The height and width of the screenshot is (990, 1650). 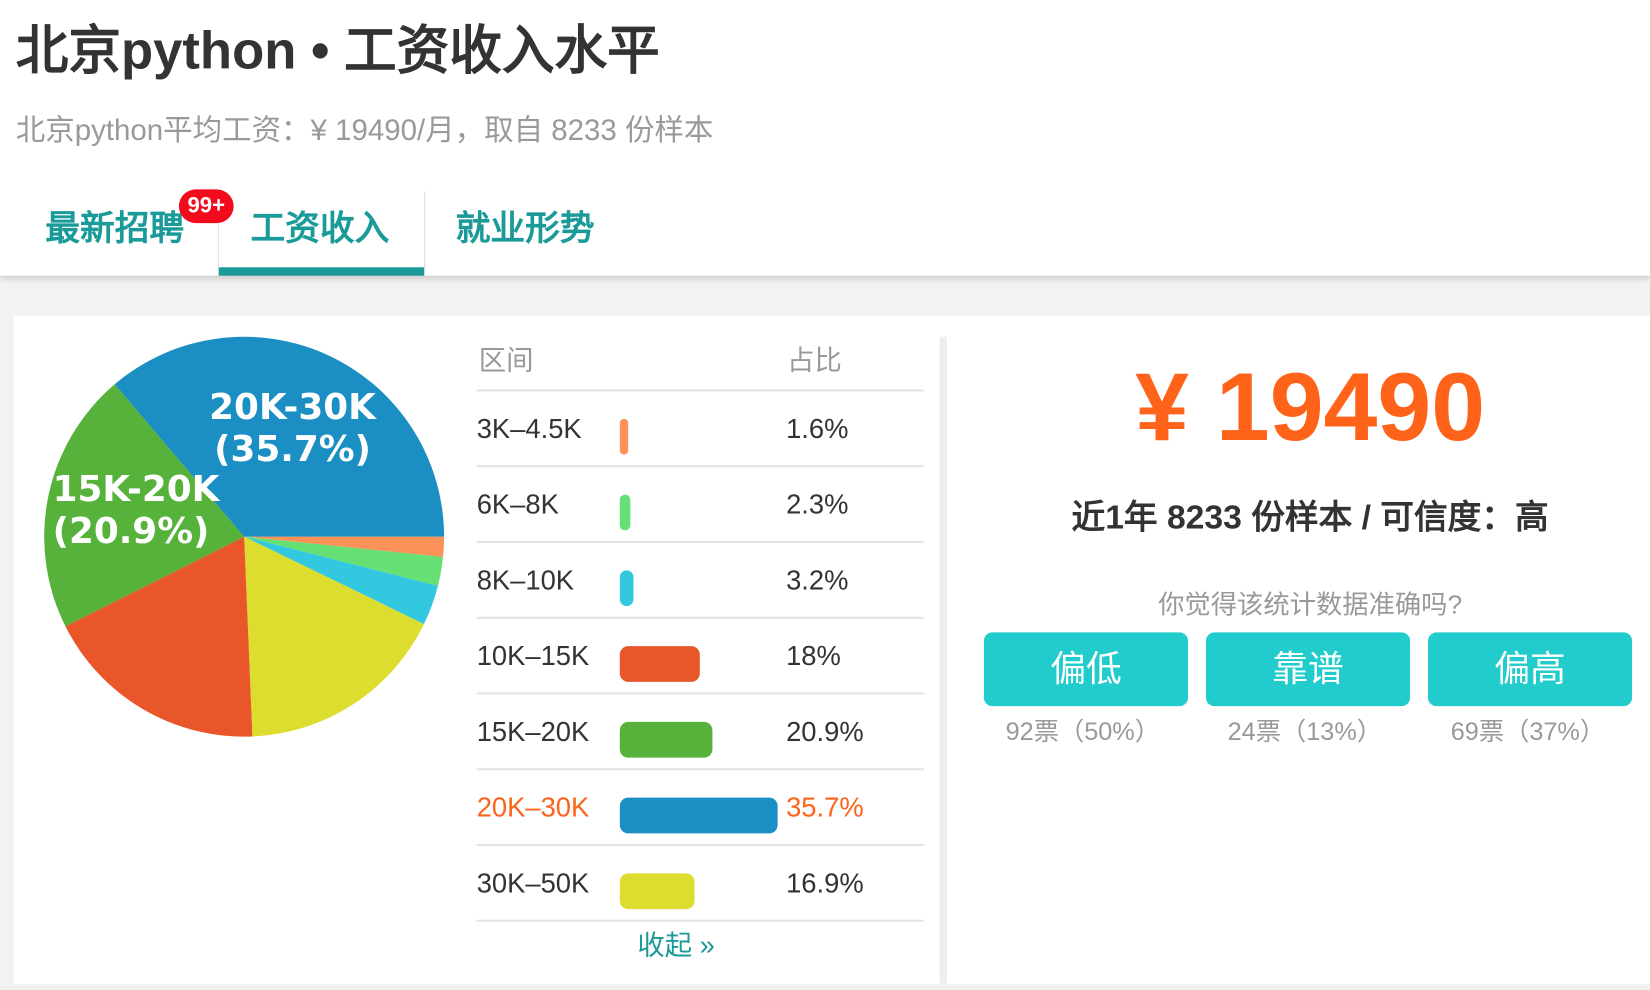 I want to click on table-row: 6K–8K 2.3%, so click(x=700, y=504).